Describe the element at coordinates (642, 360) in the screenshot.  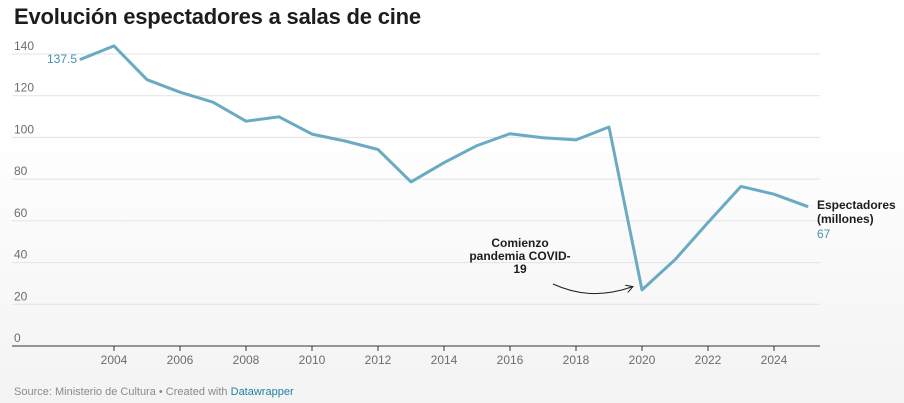
I see `x-tick-label-2020: 2020` at that location.